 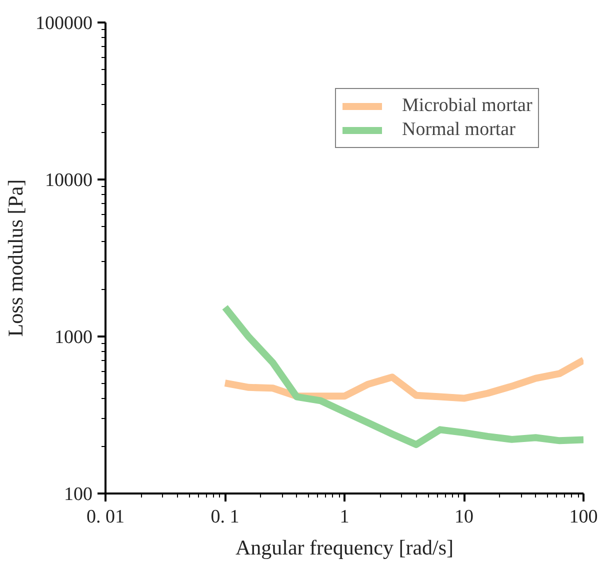 What do you see at coordinates (105, 517) in the screenshot?
I see `x-tick-label: 0. 01` at bounding box center [105, 517].